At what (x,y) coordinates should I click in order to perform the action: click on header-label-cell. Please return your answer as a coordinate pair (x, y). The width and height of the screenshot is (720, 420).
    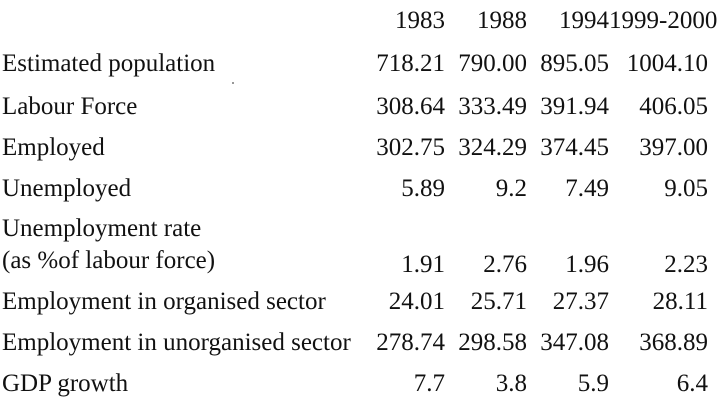
    Looking at the image, I should click on (177, 20).